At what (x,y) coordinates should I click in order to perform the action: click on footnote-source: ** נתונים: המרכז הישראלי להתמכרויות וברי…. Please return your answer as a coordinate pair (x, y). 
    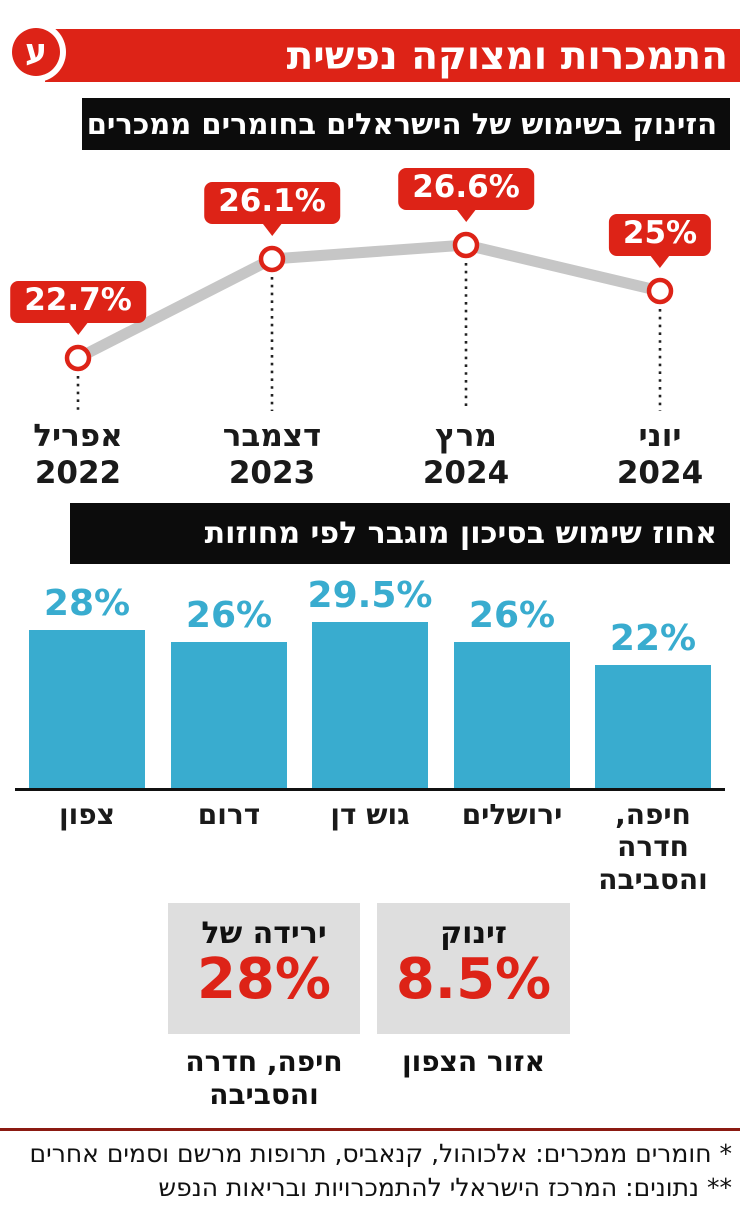
    Looking at the image, I should click on (445, 1187).